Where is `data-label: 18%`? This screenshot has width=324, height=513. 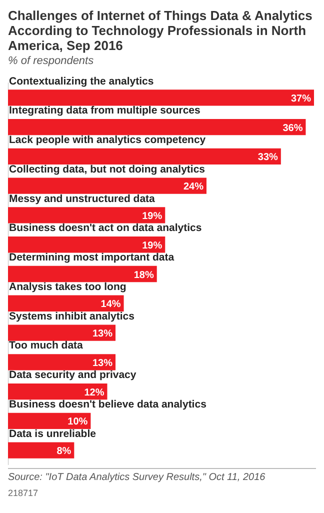 data-label: 18% is located at coordinates (144, 275).